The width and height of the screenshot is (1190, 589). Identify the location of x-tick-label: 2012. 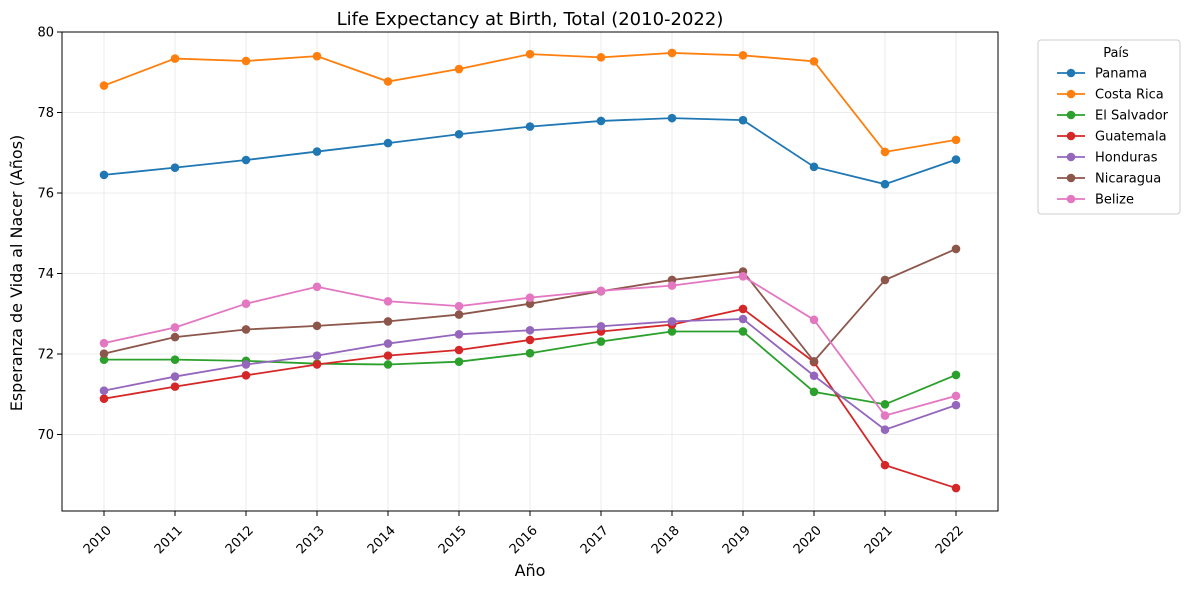
(240, 540).